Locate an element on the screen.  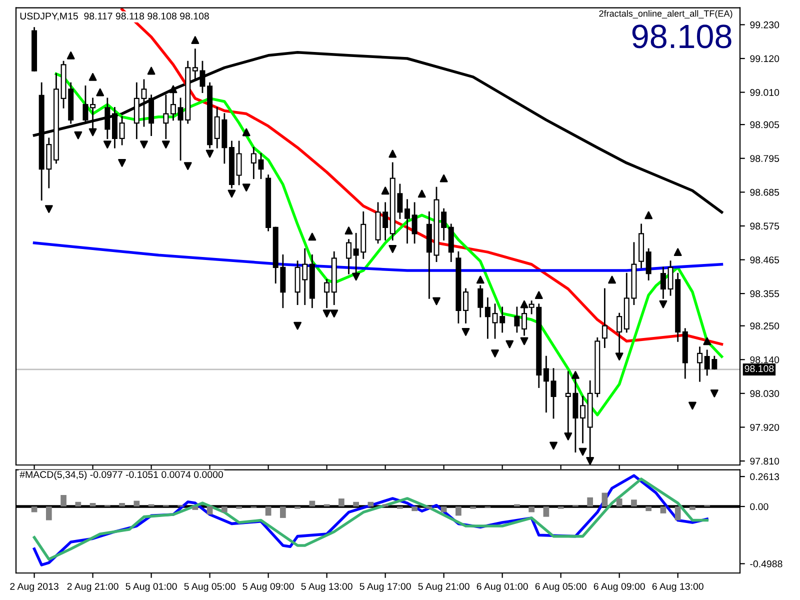
x-tick-label: 6 Aug 05:00 is located at coordinates (560, 587).